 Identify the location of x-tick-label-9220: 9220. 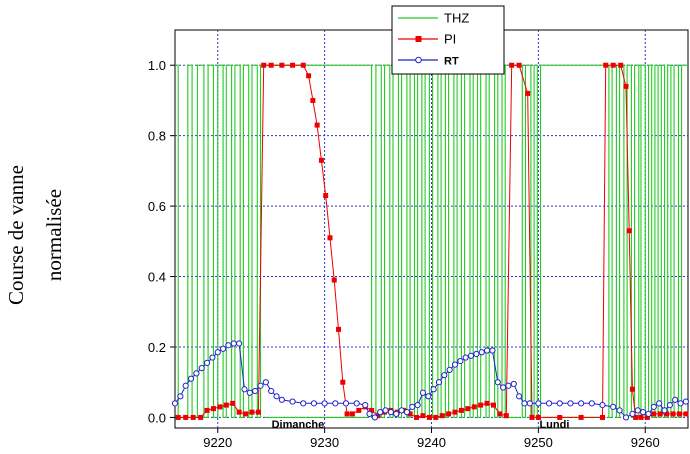
(217, 442).